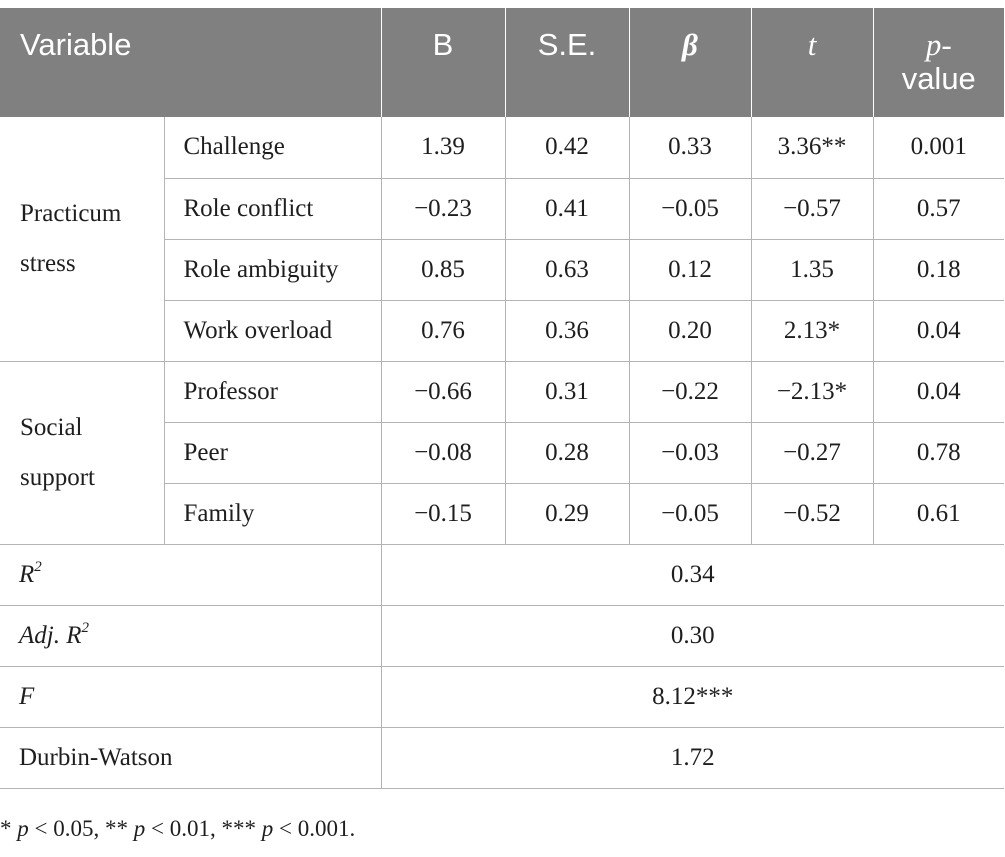  What do you see at coordinates (273, 513) in the screenshot?
I see `row-variable: Family` at bounding box center [273, 513].